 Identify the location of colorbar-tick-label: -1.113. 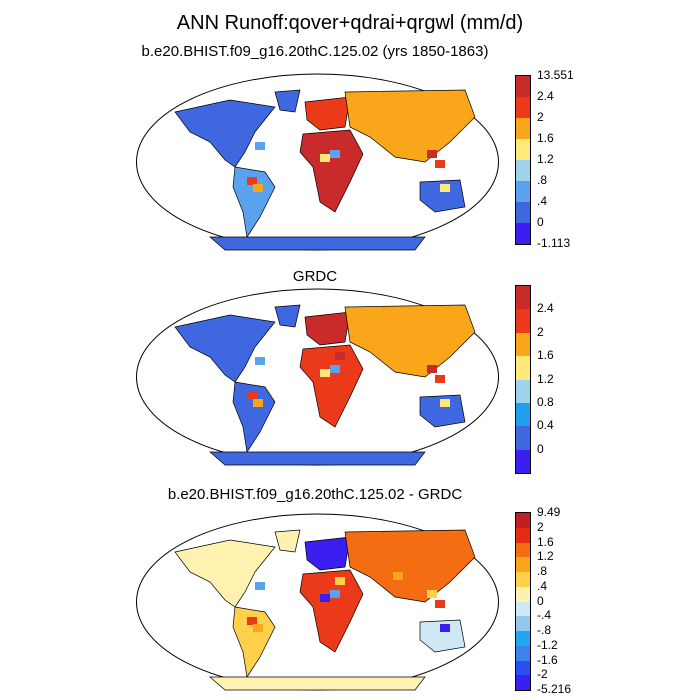
(554, 243).